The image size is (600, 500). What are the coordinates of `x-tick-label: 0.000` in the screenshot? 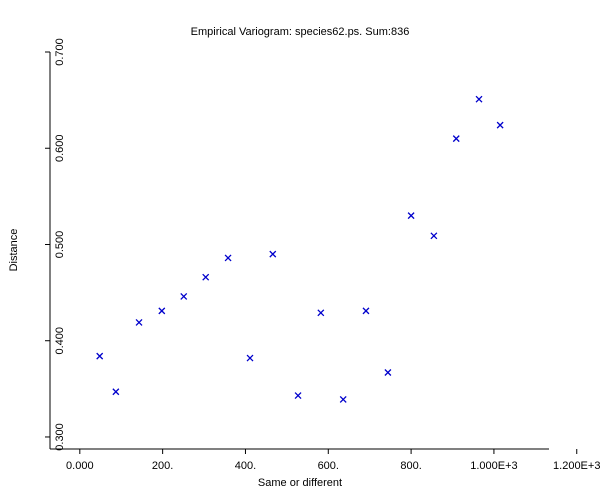 It's located at (80, 466).